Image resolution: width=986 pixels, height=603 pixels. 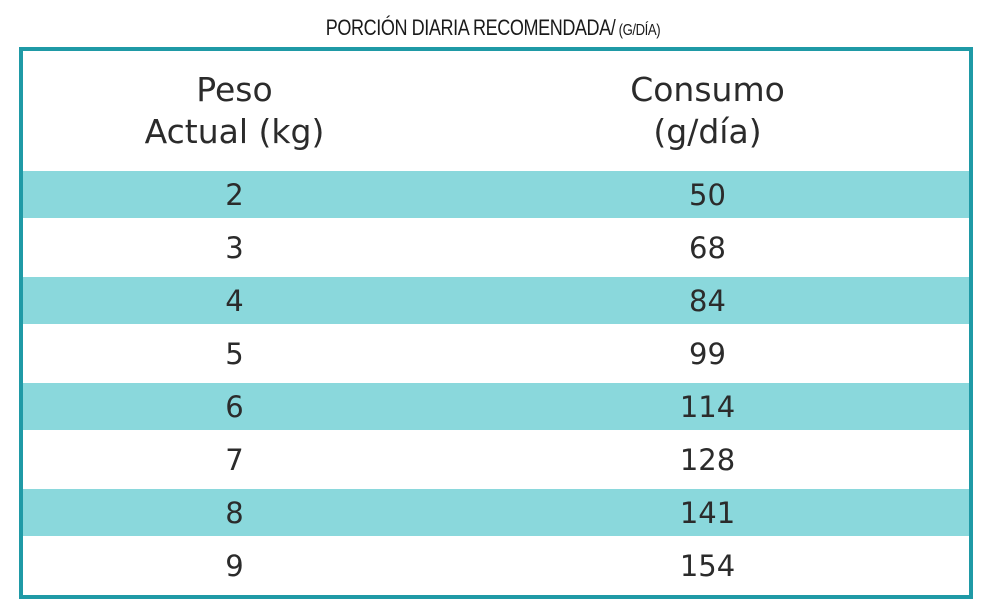 What do you see at coordinates (234, 247) in the screenshot?
I see `cell-weight: 3` at bounding box center [234, 247].